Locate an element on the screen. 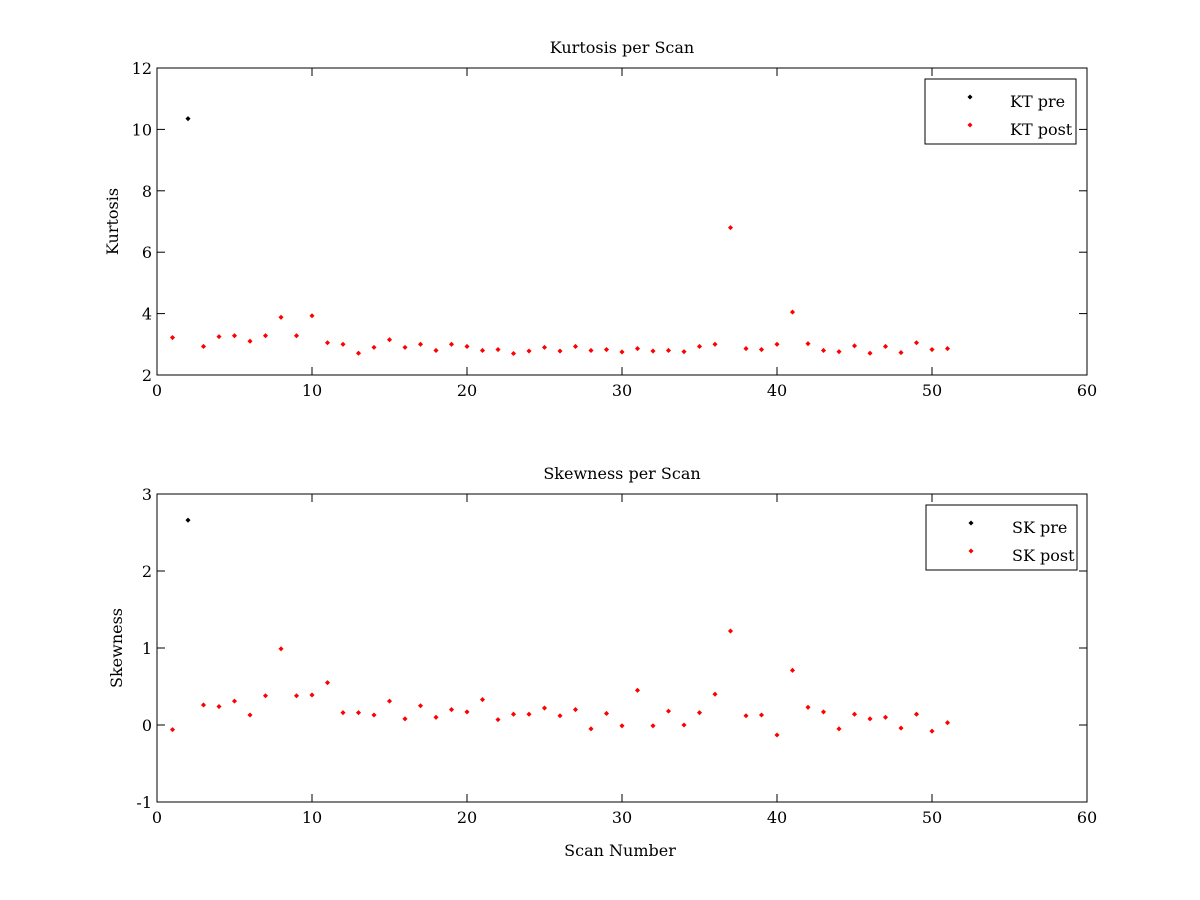 This screenshot has width=1200, height=900. kurtosis-legend-marker-pre is located at coordinates (970, 97).